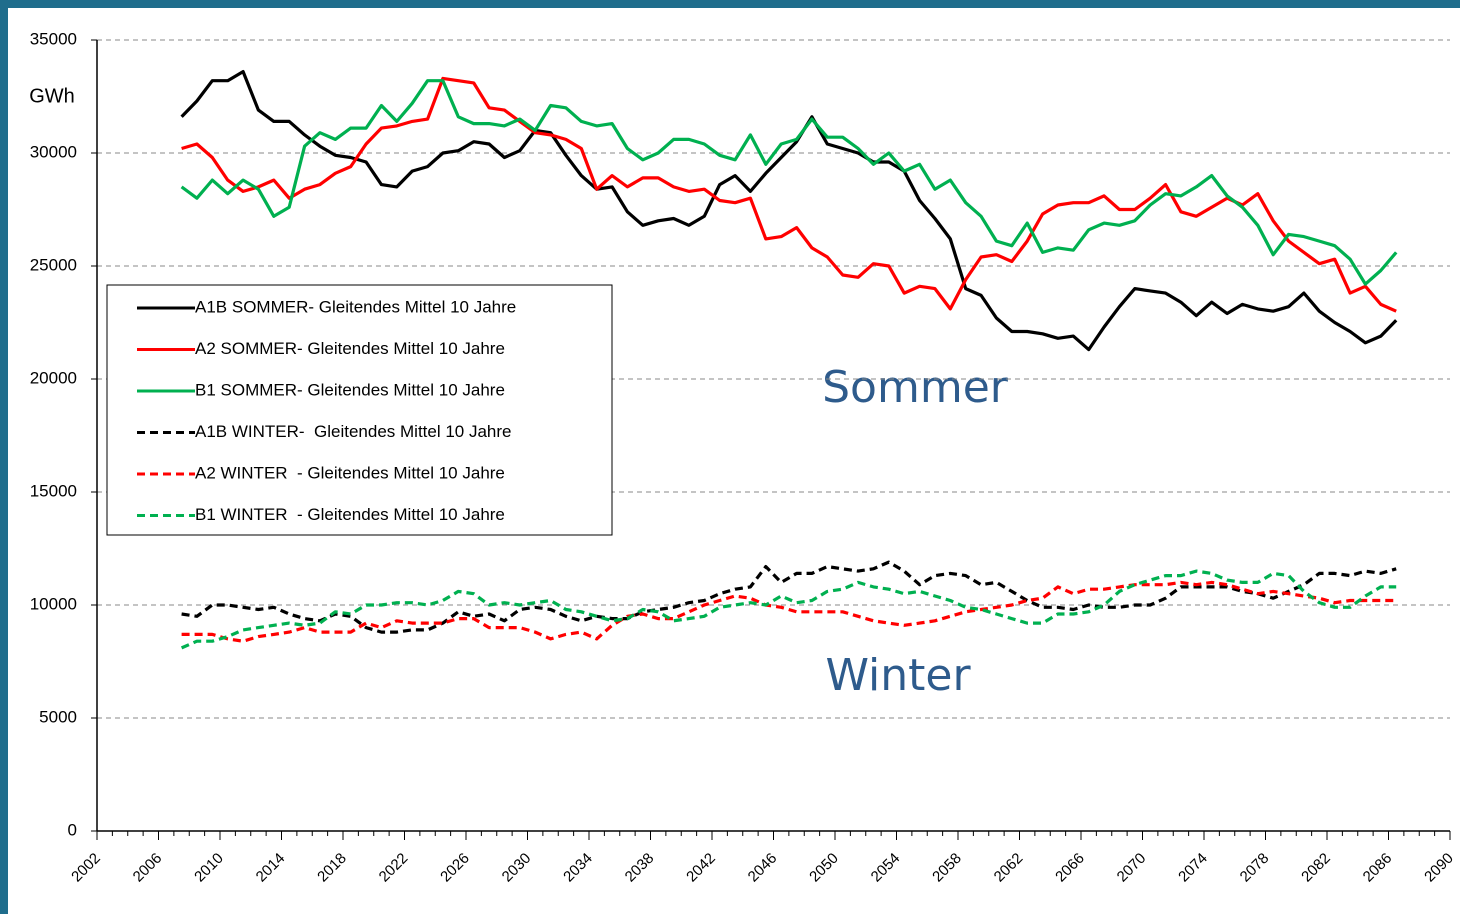 The height and width of the screenshot is (914, 1460). What do you see at coordinates (332, 868) in the screenshot?
I see `x-tick-label: 2018` at bounding box center [332, 868].